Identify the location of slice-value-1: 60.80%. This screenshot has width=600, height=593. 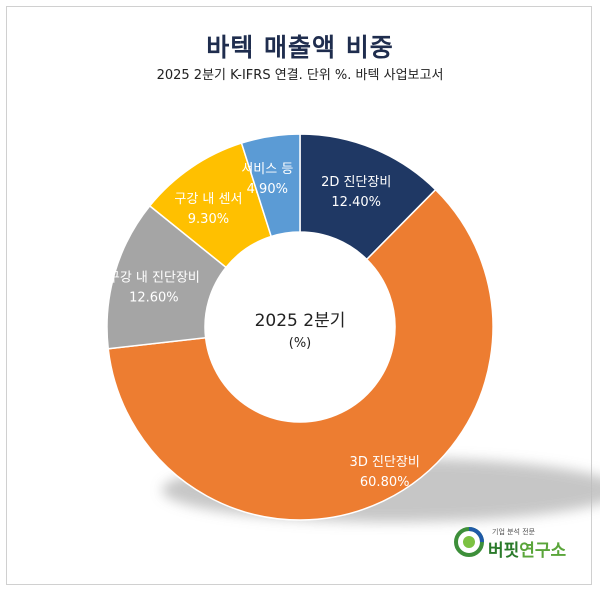
(385, 482).